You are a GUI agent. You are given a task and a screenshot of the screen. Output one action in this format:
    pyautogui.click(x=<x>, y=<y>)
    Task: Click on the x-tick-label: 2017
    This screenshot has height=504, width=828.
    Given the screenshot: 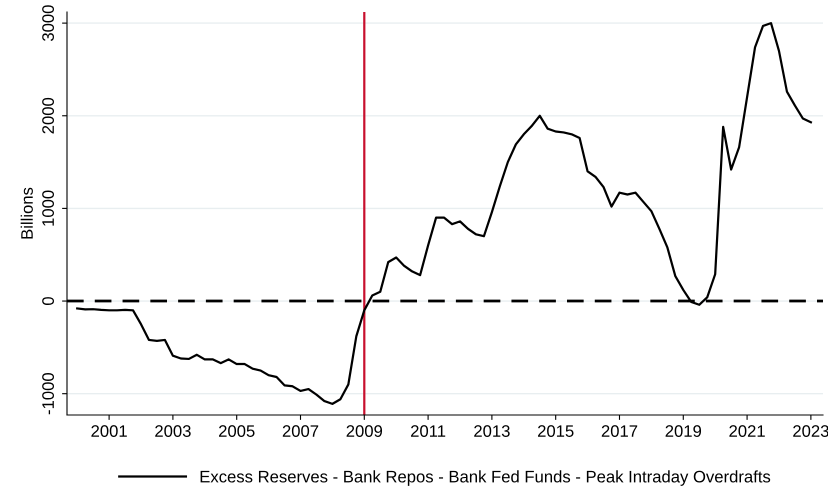 What is the action you would take?
    pyautogui.click(x=620, y=431)
    